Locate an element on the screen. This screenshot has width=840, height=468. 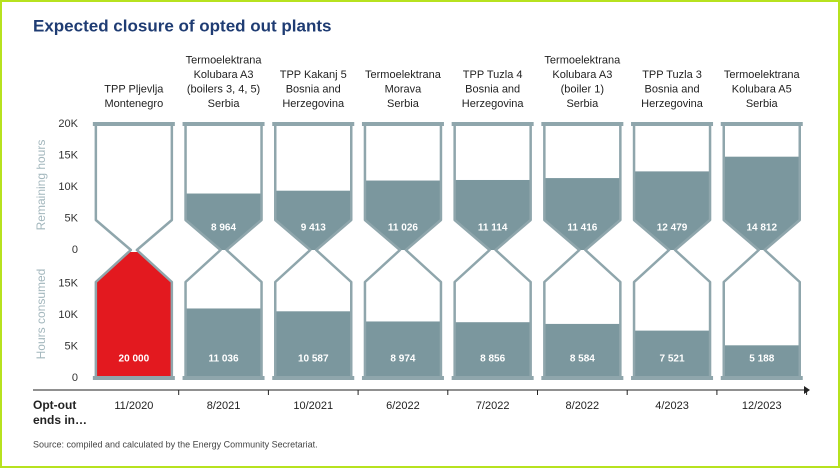
axis-title: Hours consumed is located at coordinates (41, 314).